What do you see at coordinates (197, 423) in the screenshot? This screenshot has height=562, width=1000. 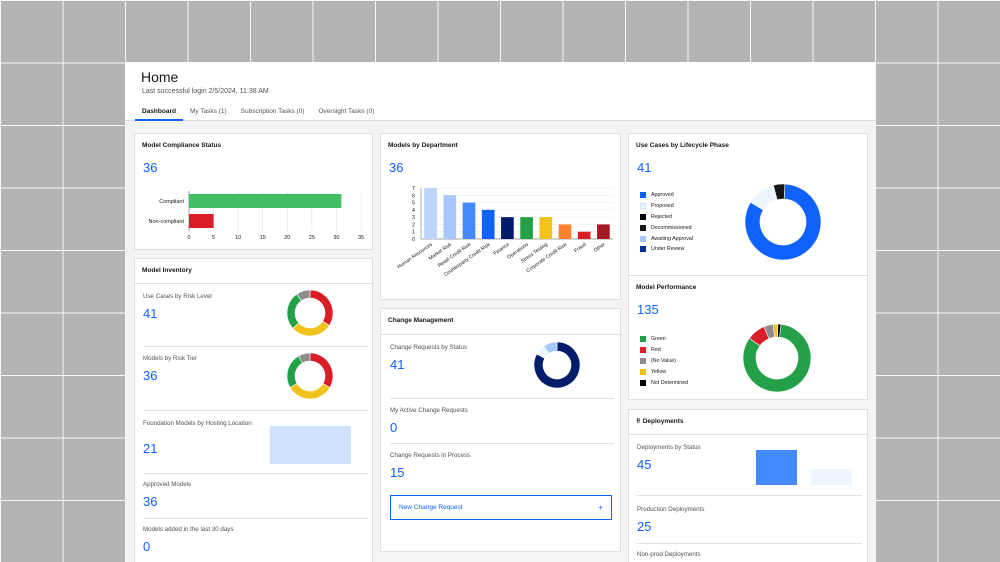 I see `foundation-models-label: Foundation Models by Hosting Location` at bounding box center [197, 423].